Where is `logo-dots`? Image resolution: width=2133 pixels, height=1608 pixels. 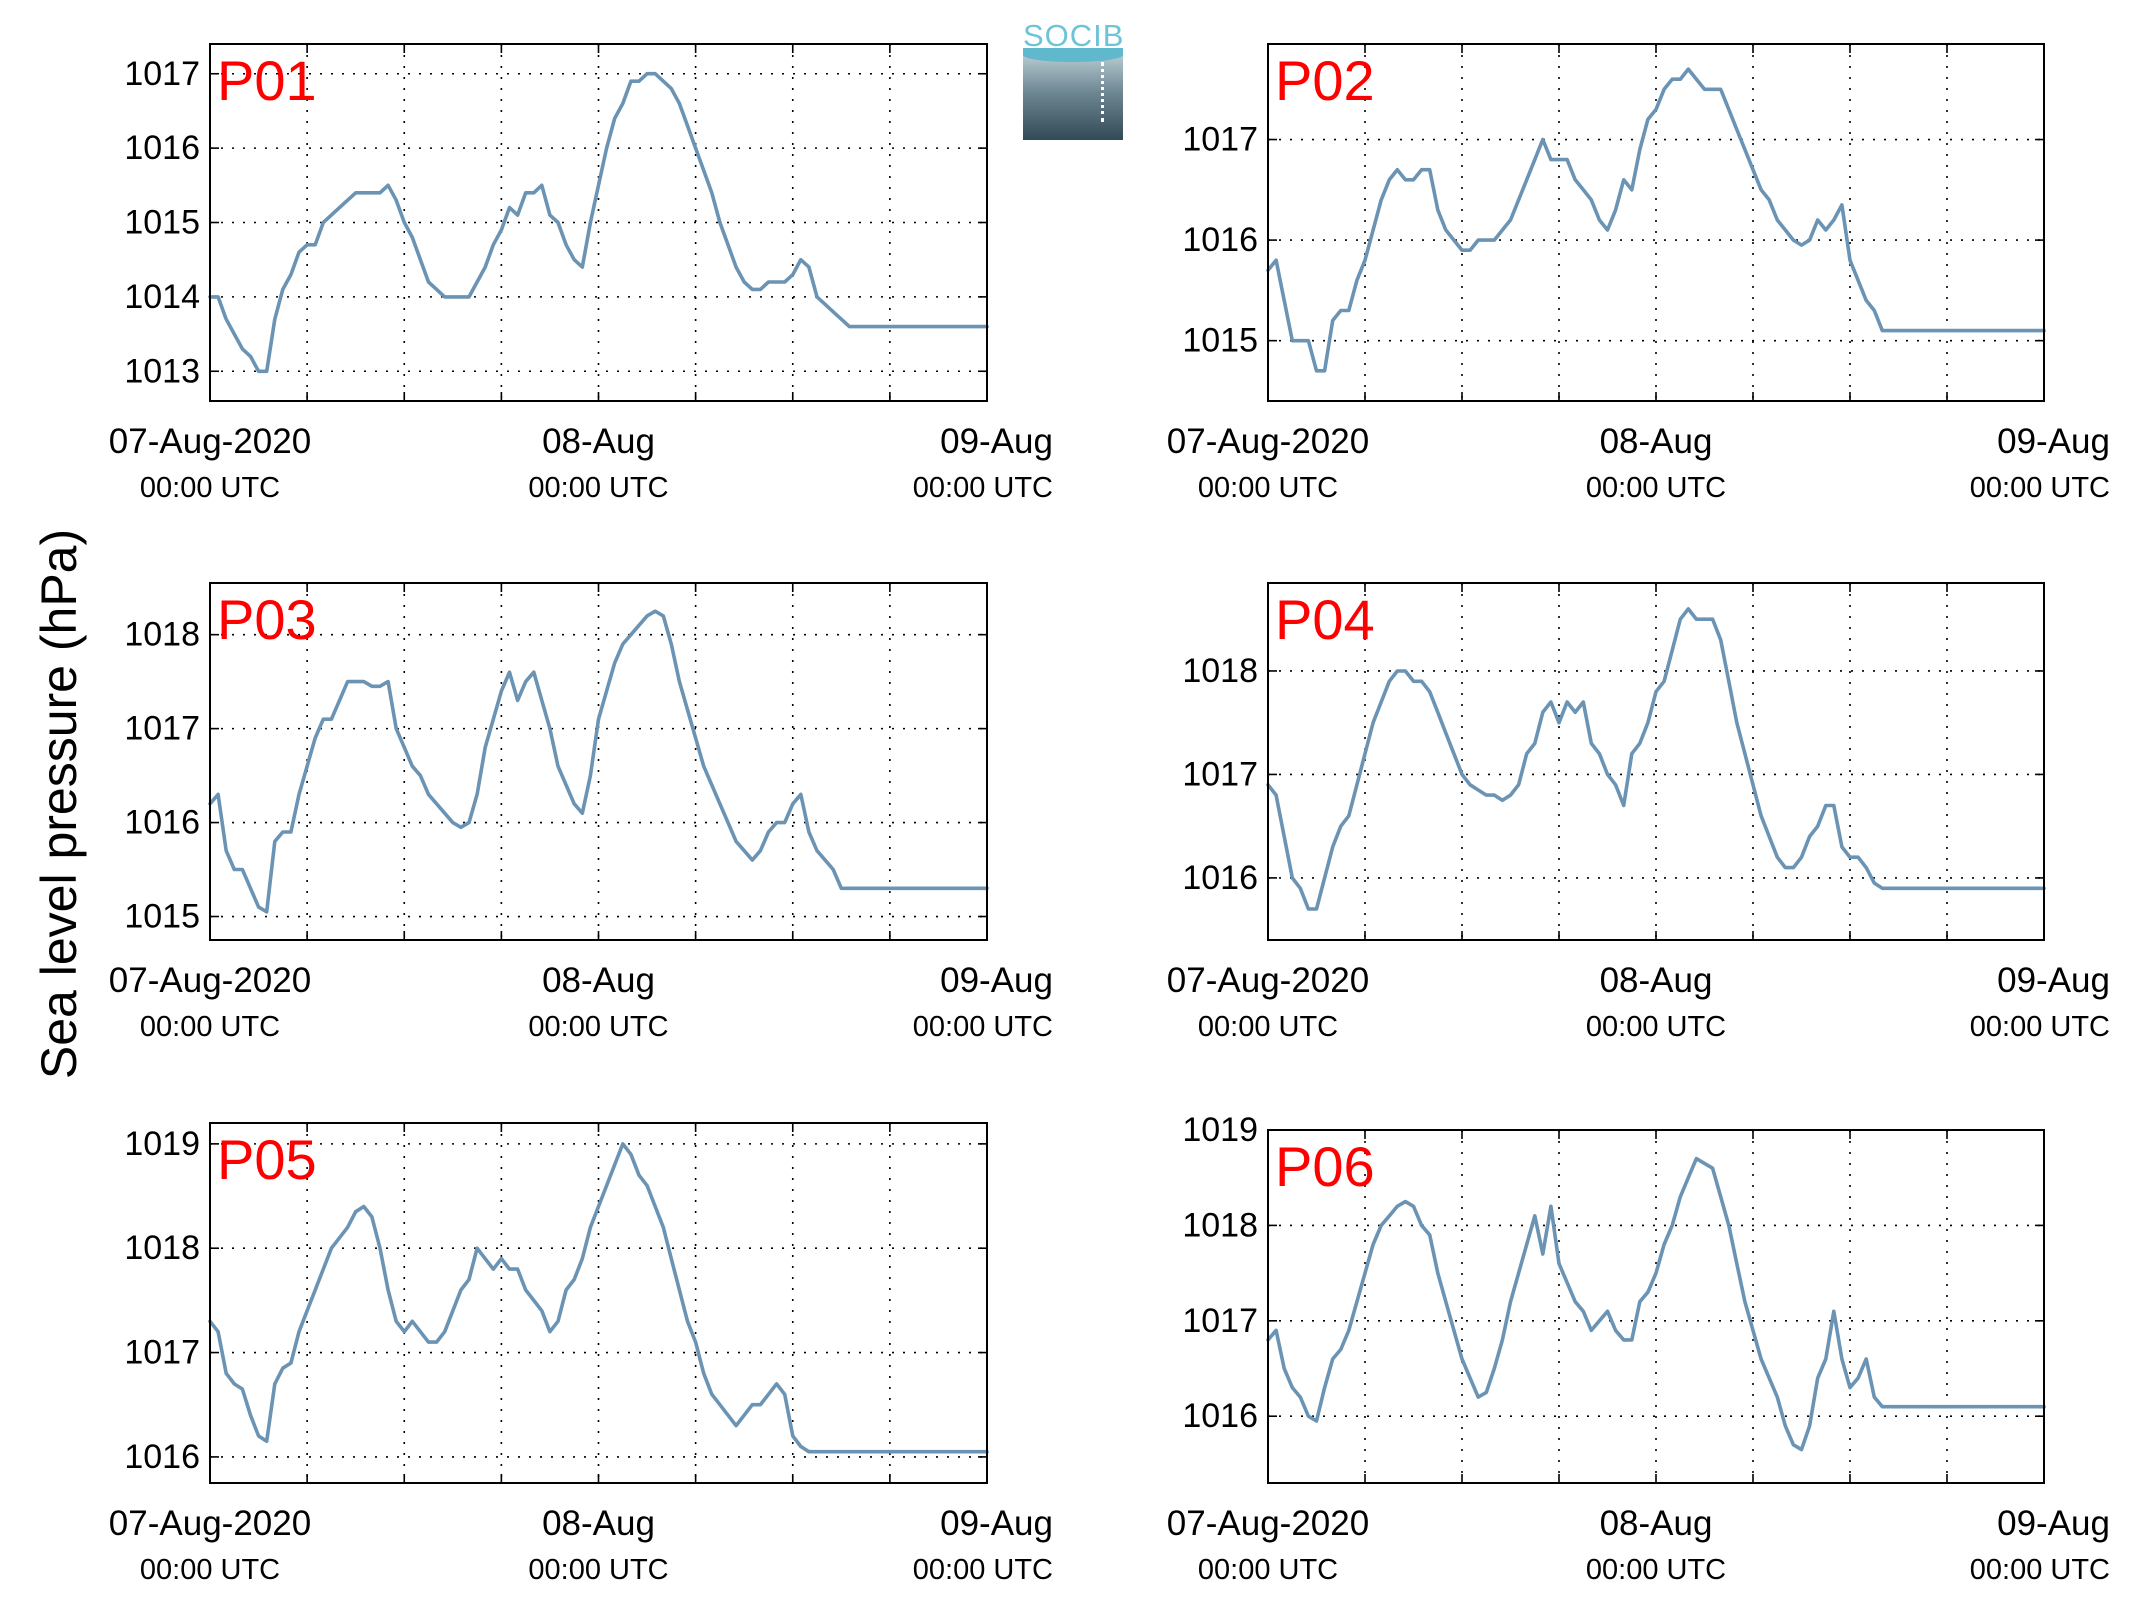
logo-dots is located at coordinates (1102, 92).